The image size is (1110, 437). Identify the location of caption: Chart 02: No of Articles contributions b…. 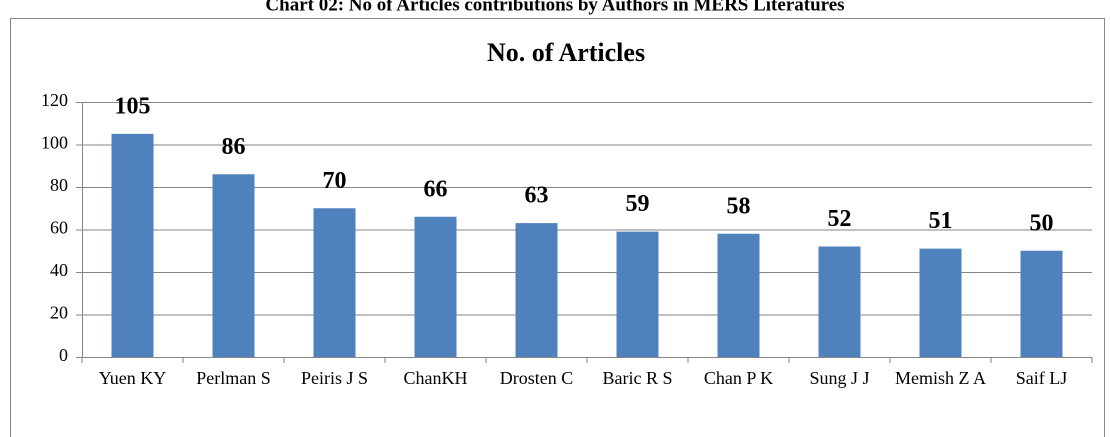
(554, 7).